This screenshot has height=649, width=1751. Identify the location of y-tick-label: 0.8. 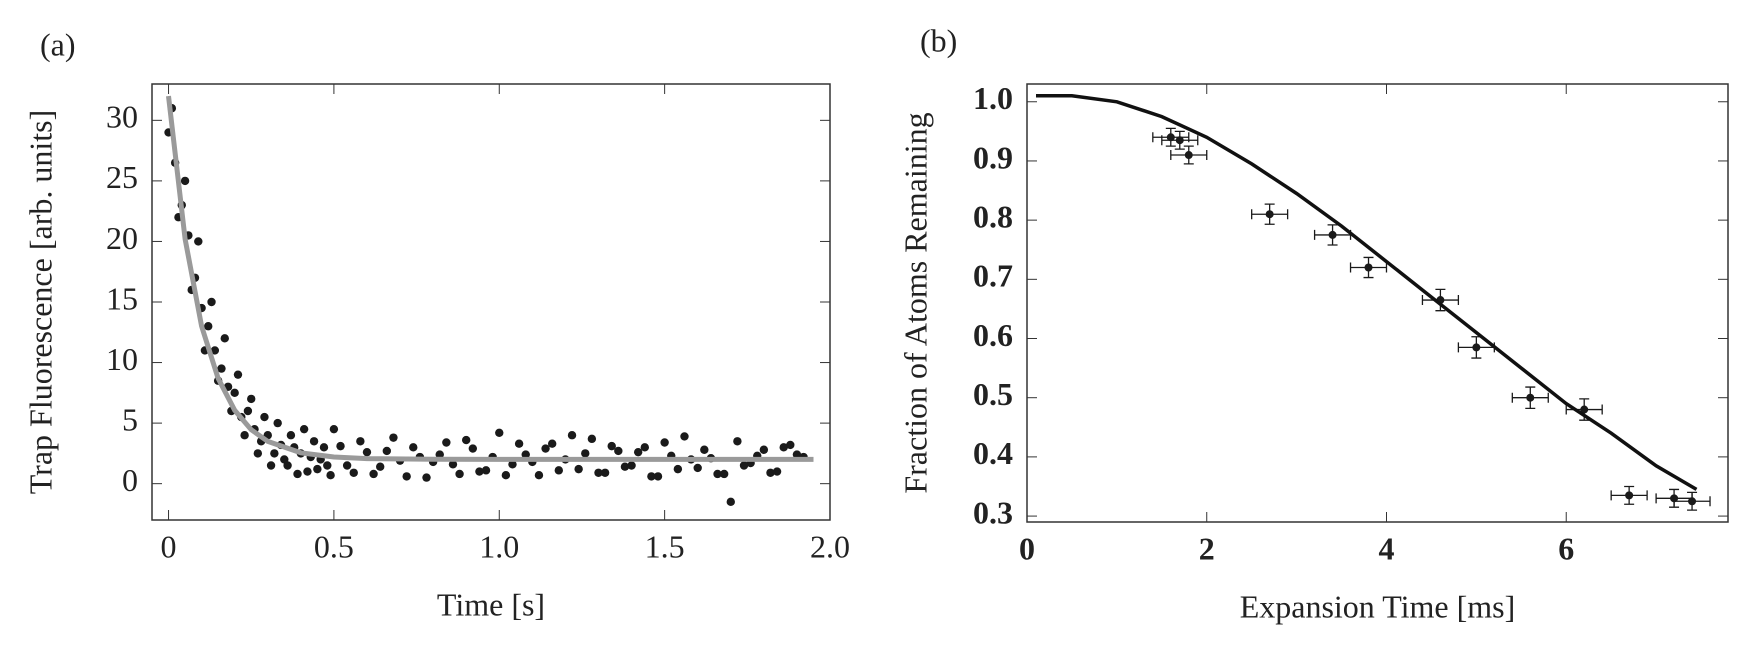
(993, 216).